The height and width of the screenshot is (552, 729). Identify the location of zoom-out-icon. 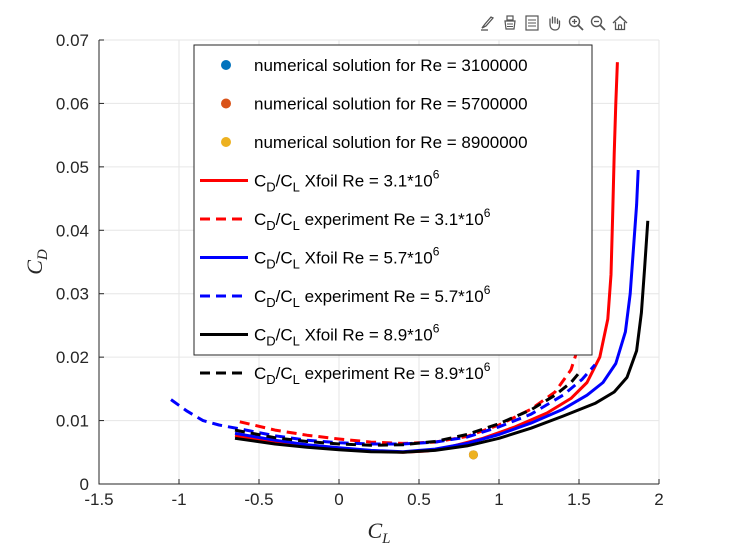
(598, 25).